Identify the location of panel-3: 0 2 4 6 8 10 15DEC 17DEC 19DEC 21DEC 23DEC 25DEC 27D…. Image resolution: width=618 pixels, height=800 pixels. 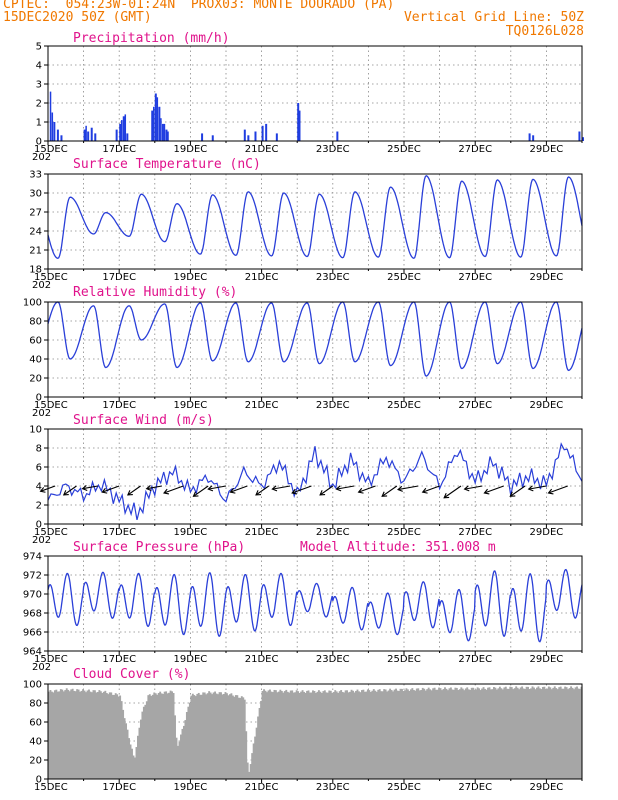
(306, 479).